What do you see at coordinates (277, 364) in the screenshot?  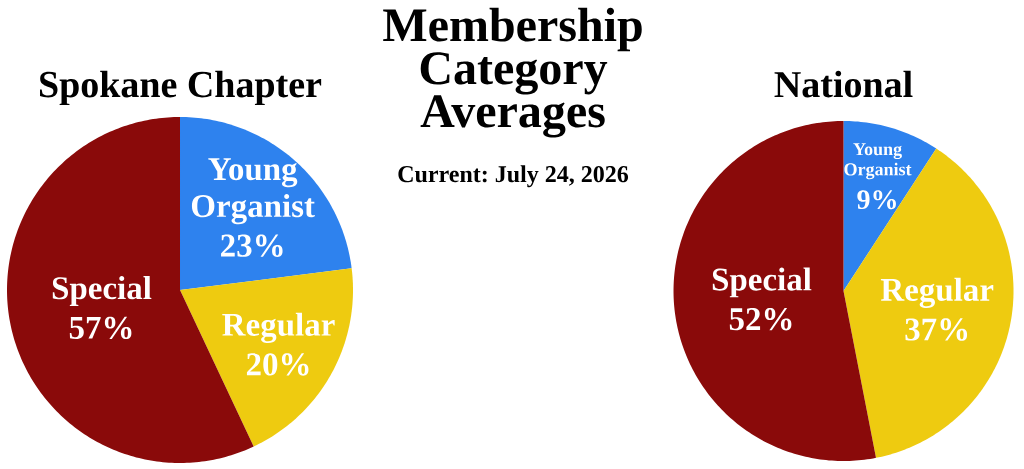 I see `data-label: 20%` at bounding box center [277, 364].